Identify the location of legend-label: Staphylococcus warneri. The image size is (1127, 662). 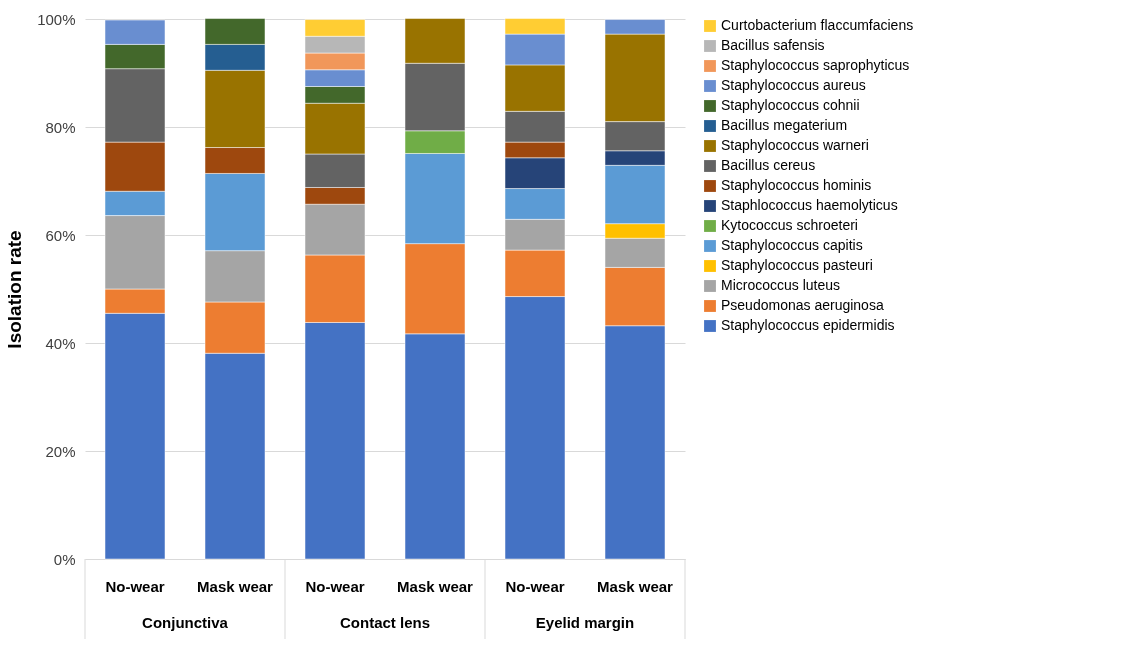
(795, 145).